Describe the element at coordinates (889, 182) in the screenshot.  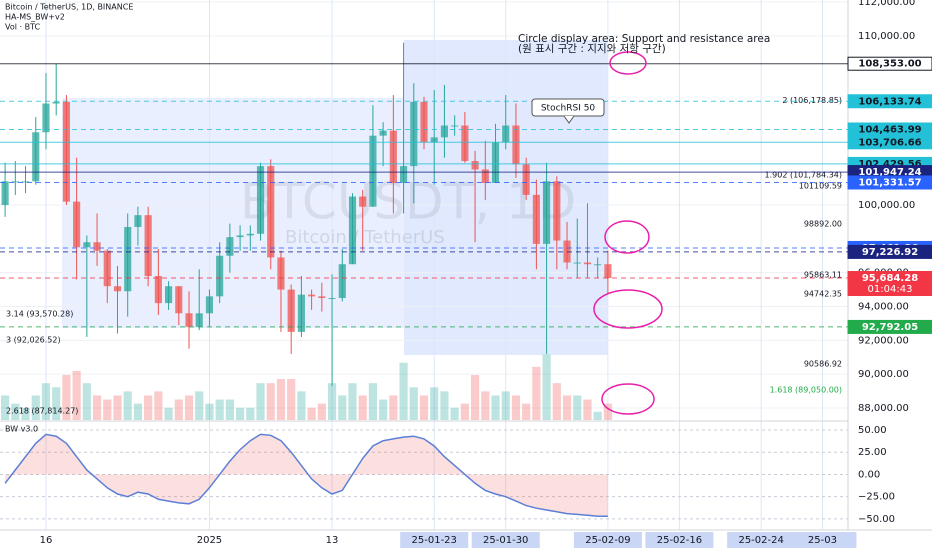
I see `price-label: 101,331.57` at that location.